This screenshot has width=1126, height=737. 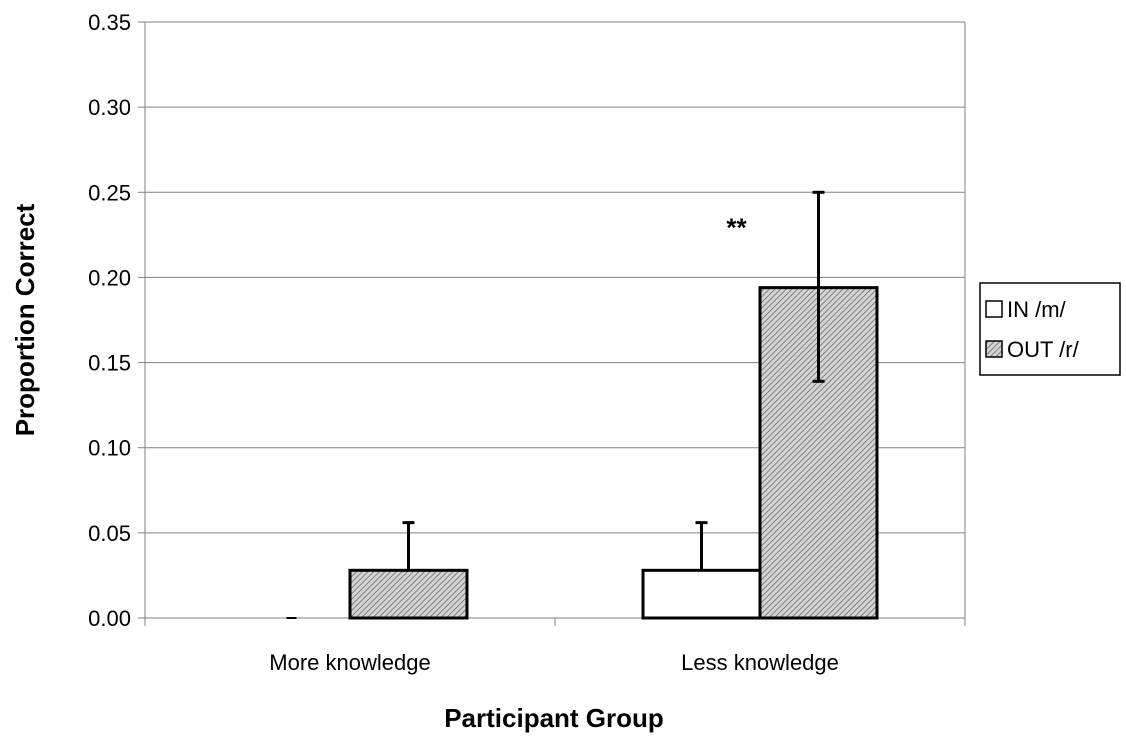 I want to click on x-axis: More knowledge Less knowledge, so click(x=555, y=646).